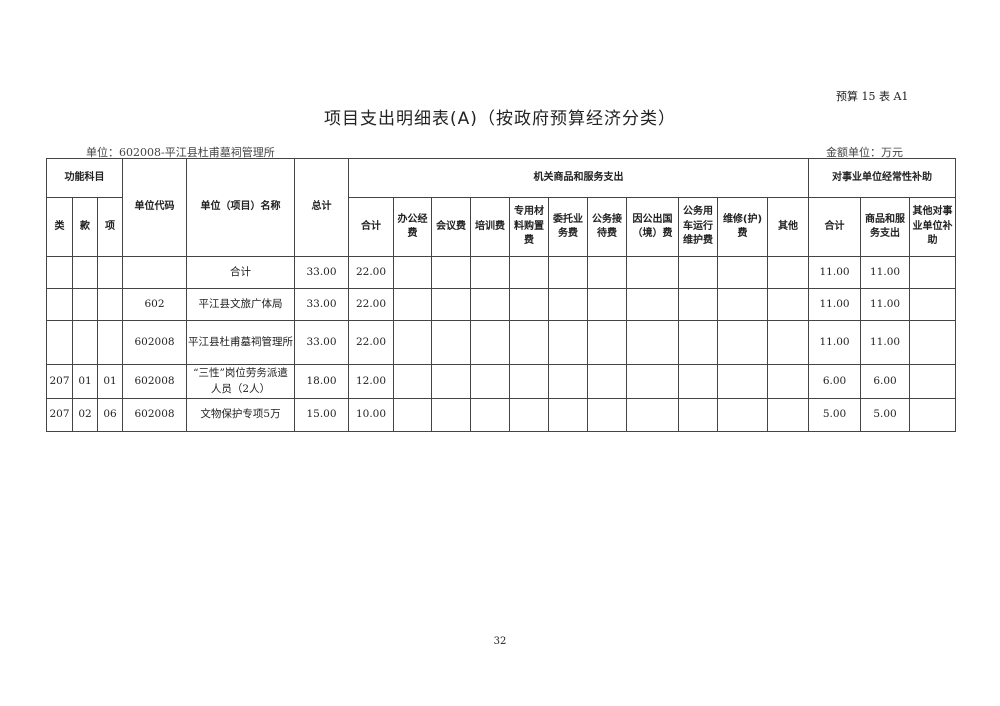 This screenshot has height=706, width=1000. Describe the element at coordinates (155, 207) in the screenshot. I see `header-unit-code: 单位代码` at that location.